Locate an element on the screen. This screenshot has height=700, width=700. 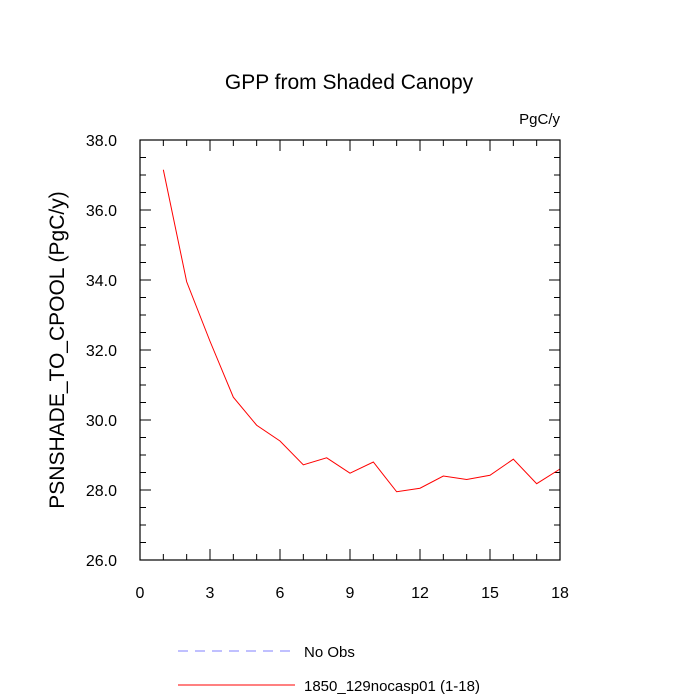
legend: No Obs 1850_129nocasp01 (1-18) is located at coordinates (329, 669).